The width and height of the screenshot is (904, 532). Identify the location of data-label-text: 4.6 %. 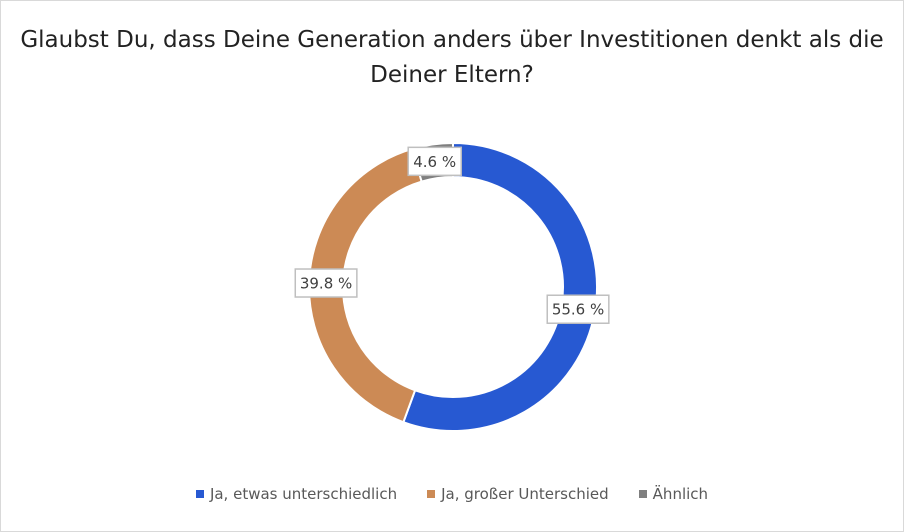
(434, 162).